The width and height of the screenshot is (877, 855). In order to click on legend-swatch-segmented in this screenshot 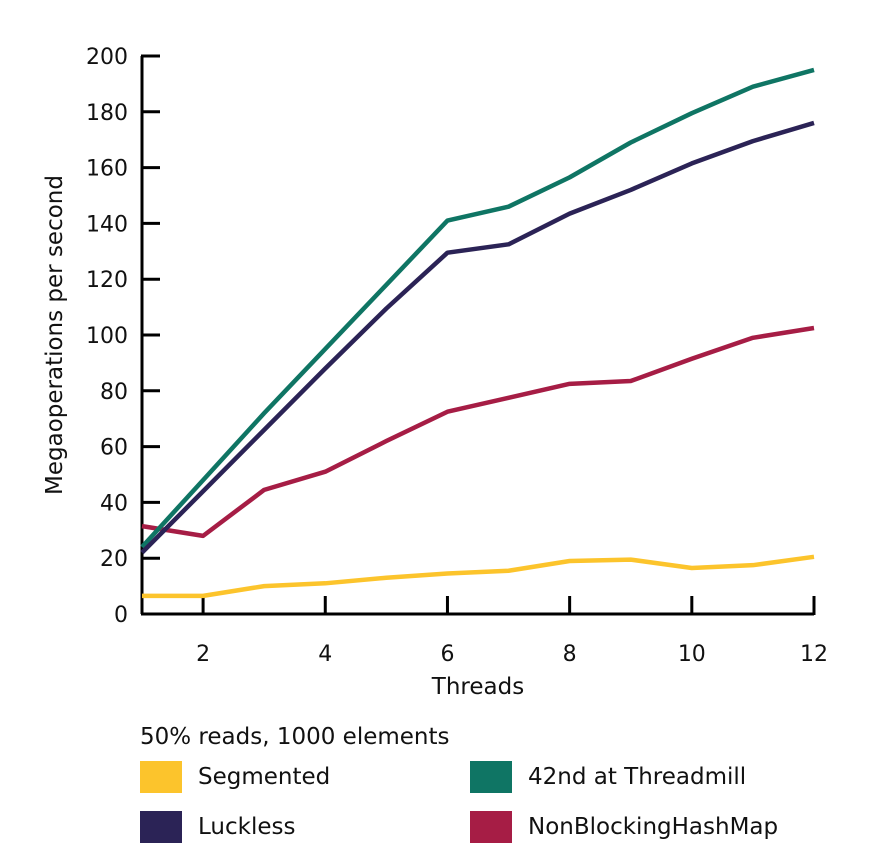, I will do `click(161, 777)`.